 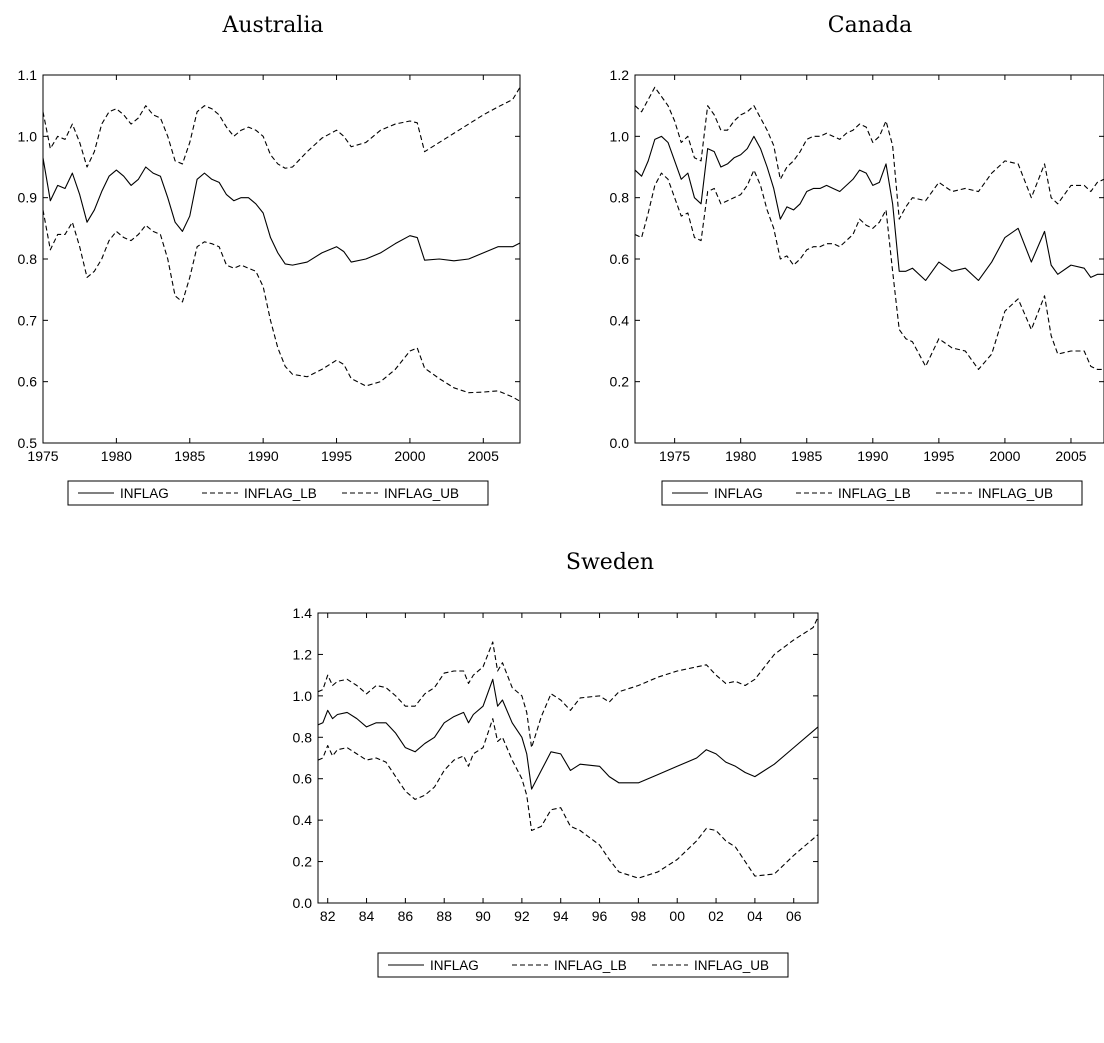 I want to click on x-tick-label: 86, so click(x=406, y=916).